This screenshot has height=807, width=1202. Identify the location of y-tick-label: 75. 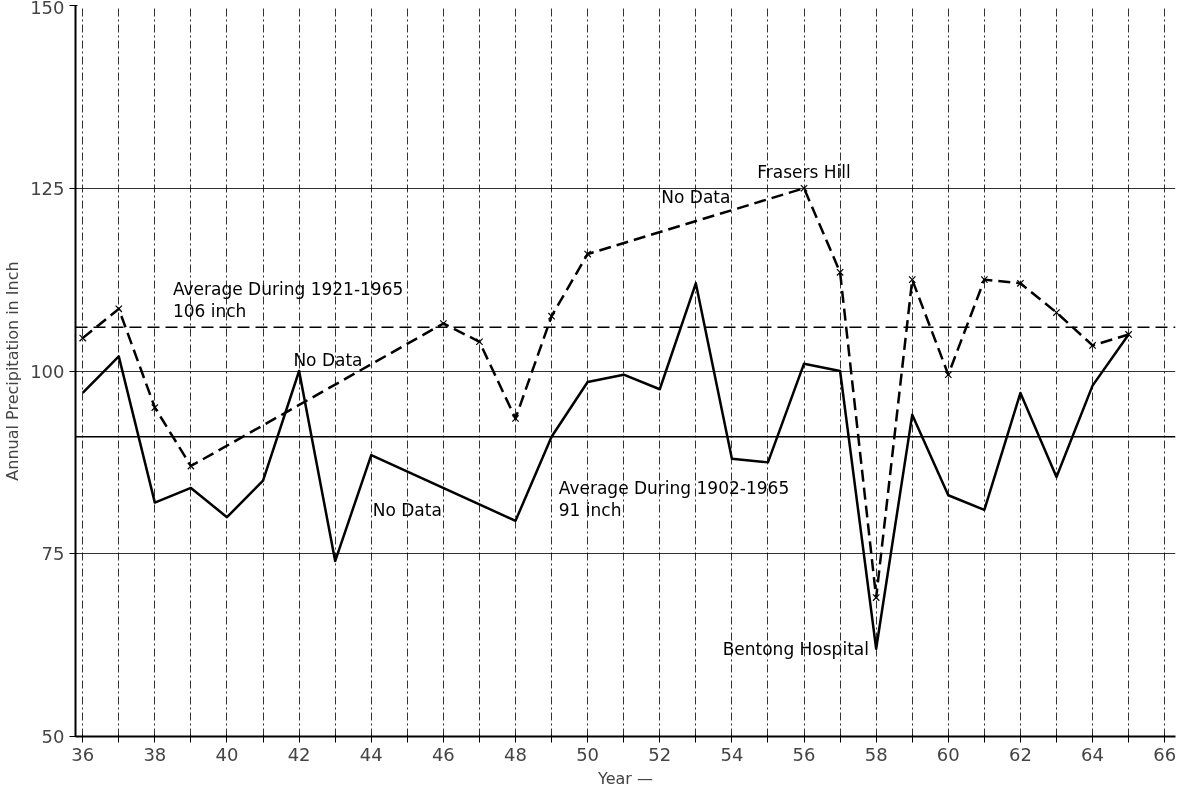
(53, 554).